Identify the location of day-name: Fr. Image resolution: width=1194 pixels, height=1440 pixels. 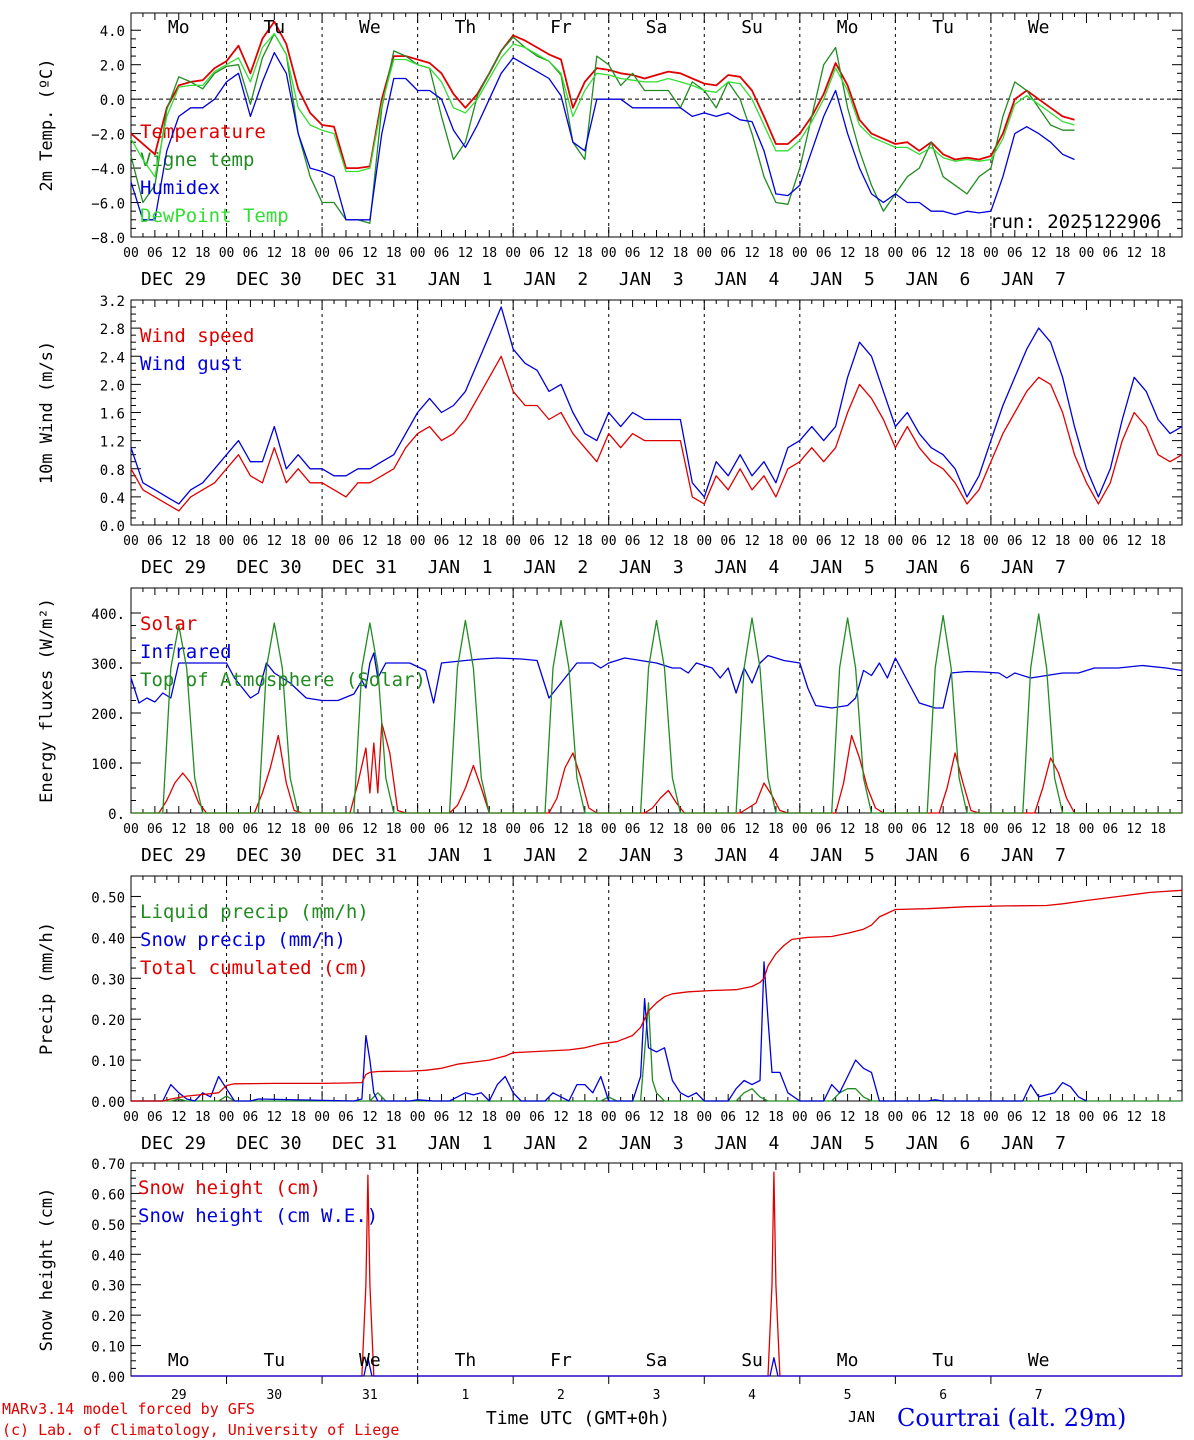
(561, 27).